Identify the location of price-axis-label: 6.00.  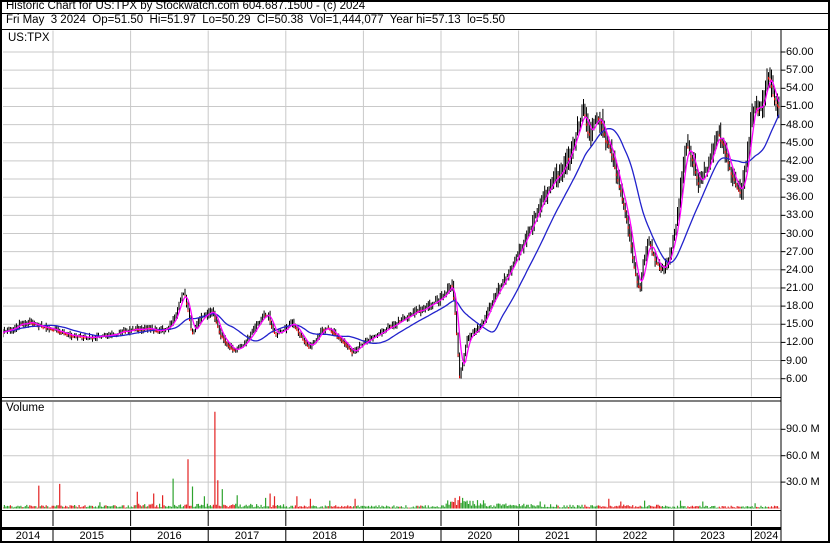
(797, 378).